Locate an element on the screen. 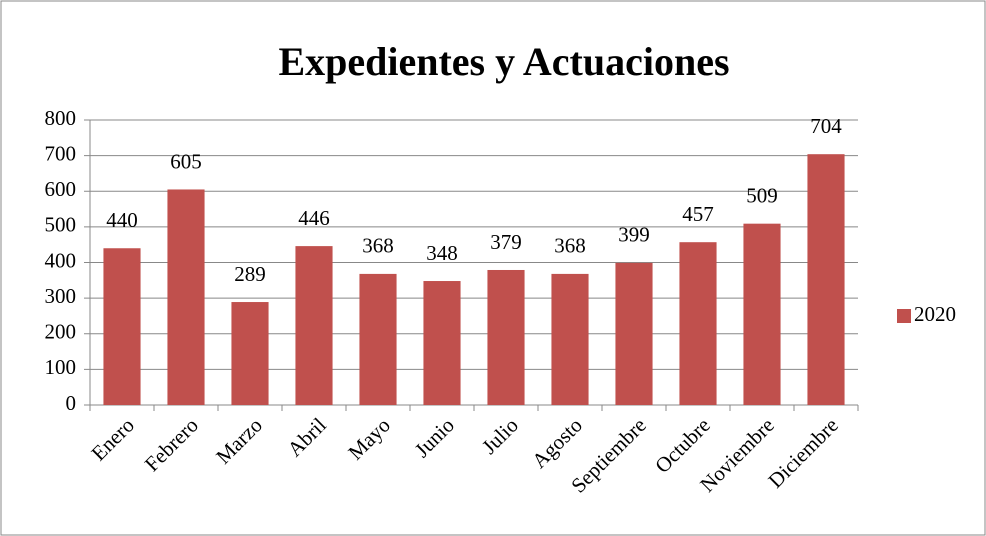 The width and height of the screenshot is (986, 536). y-tick-label: 200 is located at coordinates (61, 332).